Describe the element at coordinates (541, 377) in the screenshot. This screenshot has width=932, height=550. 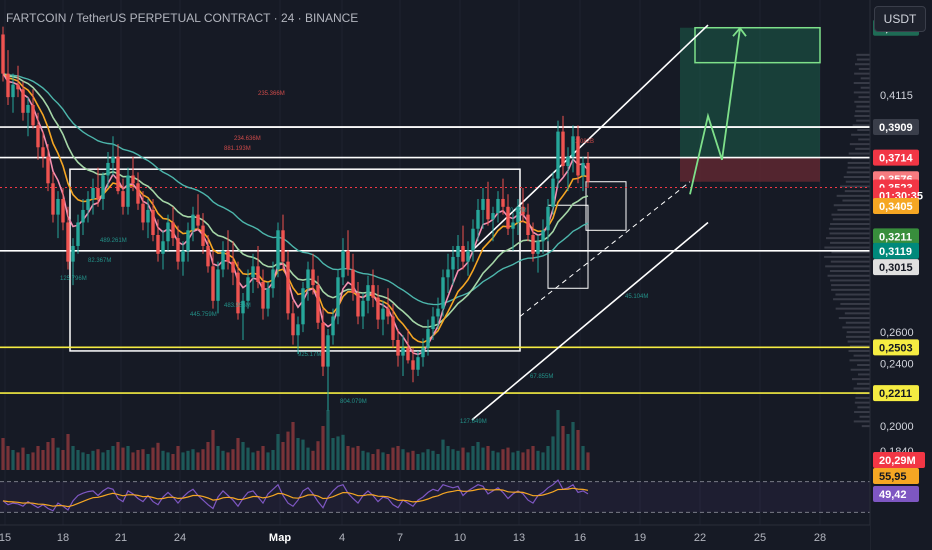
I see `volume-annotation-label: 67.855M` at that location.